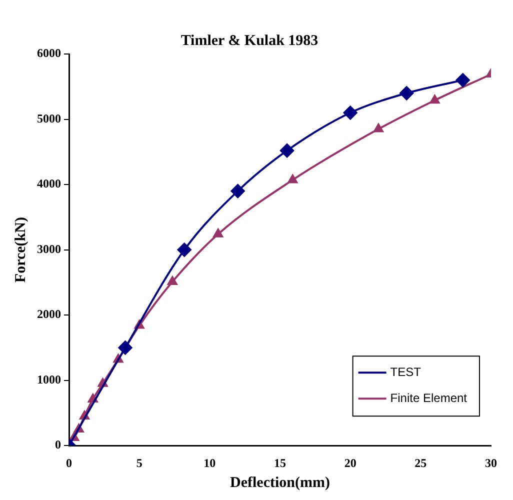 This screenshot has height=500, width=513. What do you see at coordinates (58, 445) in the screenshot?
I see `y-tick-label: 0` at bounding box center [58, 445].